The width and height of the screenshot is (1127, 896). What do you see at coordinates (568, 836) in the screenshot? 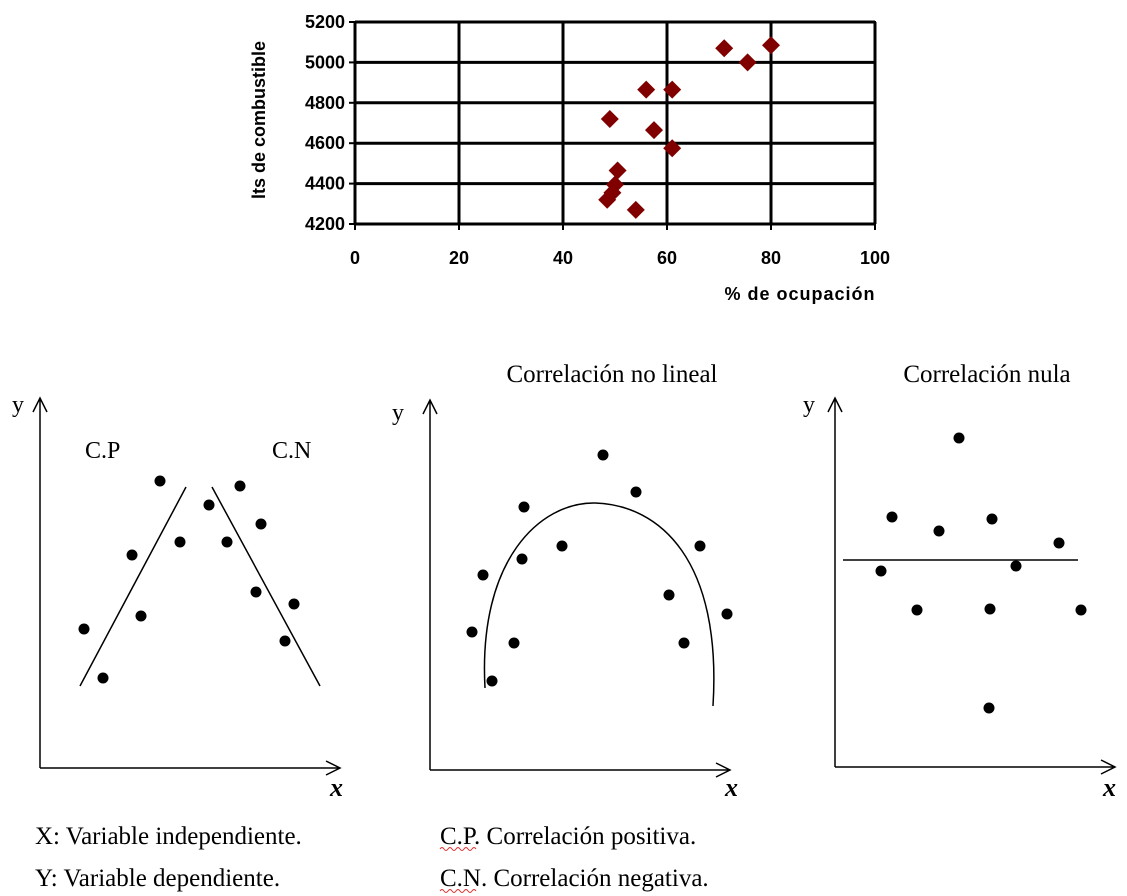
I see `note: C.P. Correlación positiva.` at bounding box center [568, 836].